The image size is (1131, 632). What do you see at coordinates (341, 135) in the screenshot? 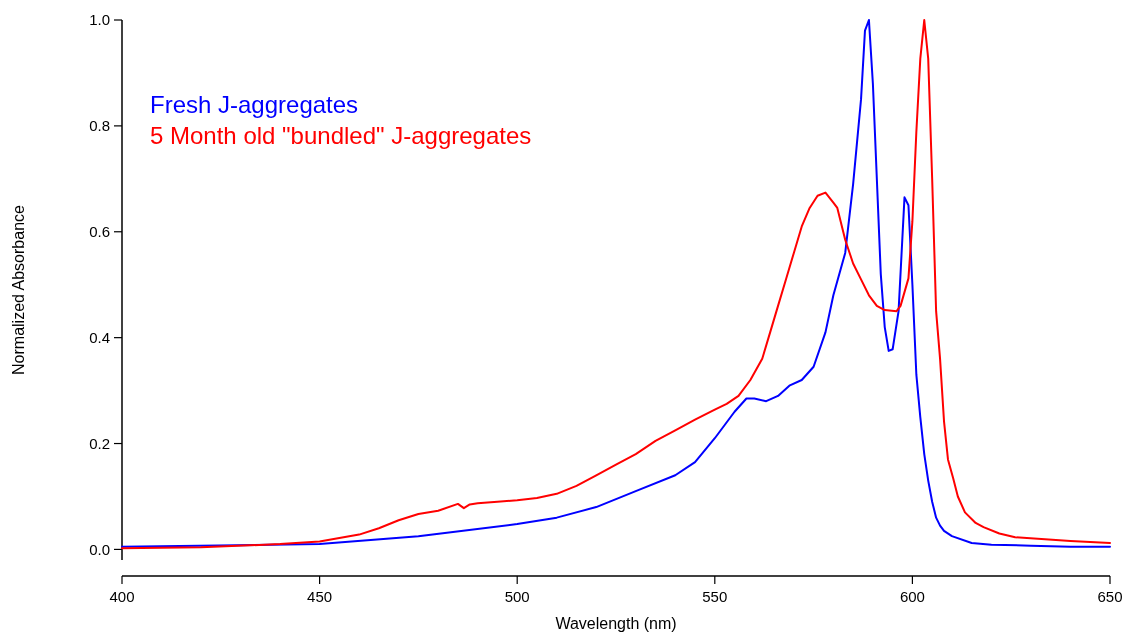
I see `text: 5 Month old "bundled" J-aggregates` at bounding box center [341, 135].